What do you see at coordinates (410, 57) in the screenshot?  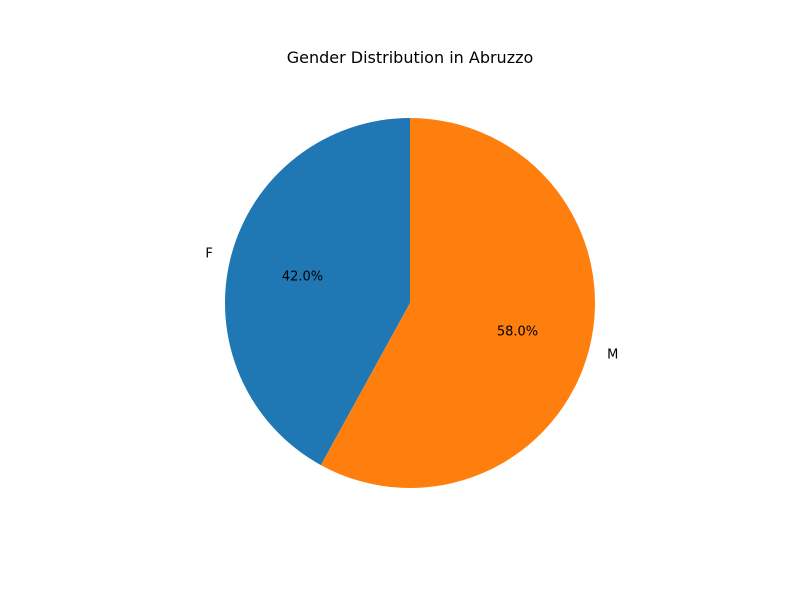 I see `chart-title: Gender Distribution in Abruzzo` at bounding box center [410, 57].